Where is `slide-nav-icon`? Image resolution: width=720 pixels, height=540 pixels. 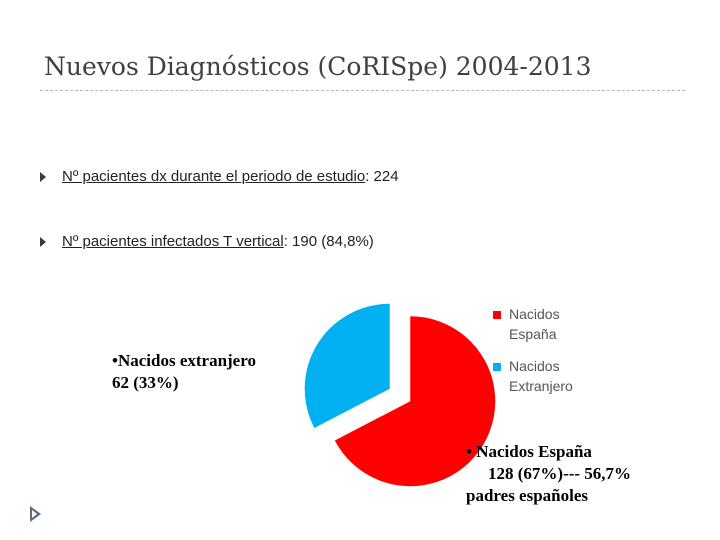 slide-nav-icon is located at coordinates (35, 514).